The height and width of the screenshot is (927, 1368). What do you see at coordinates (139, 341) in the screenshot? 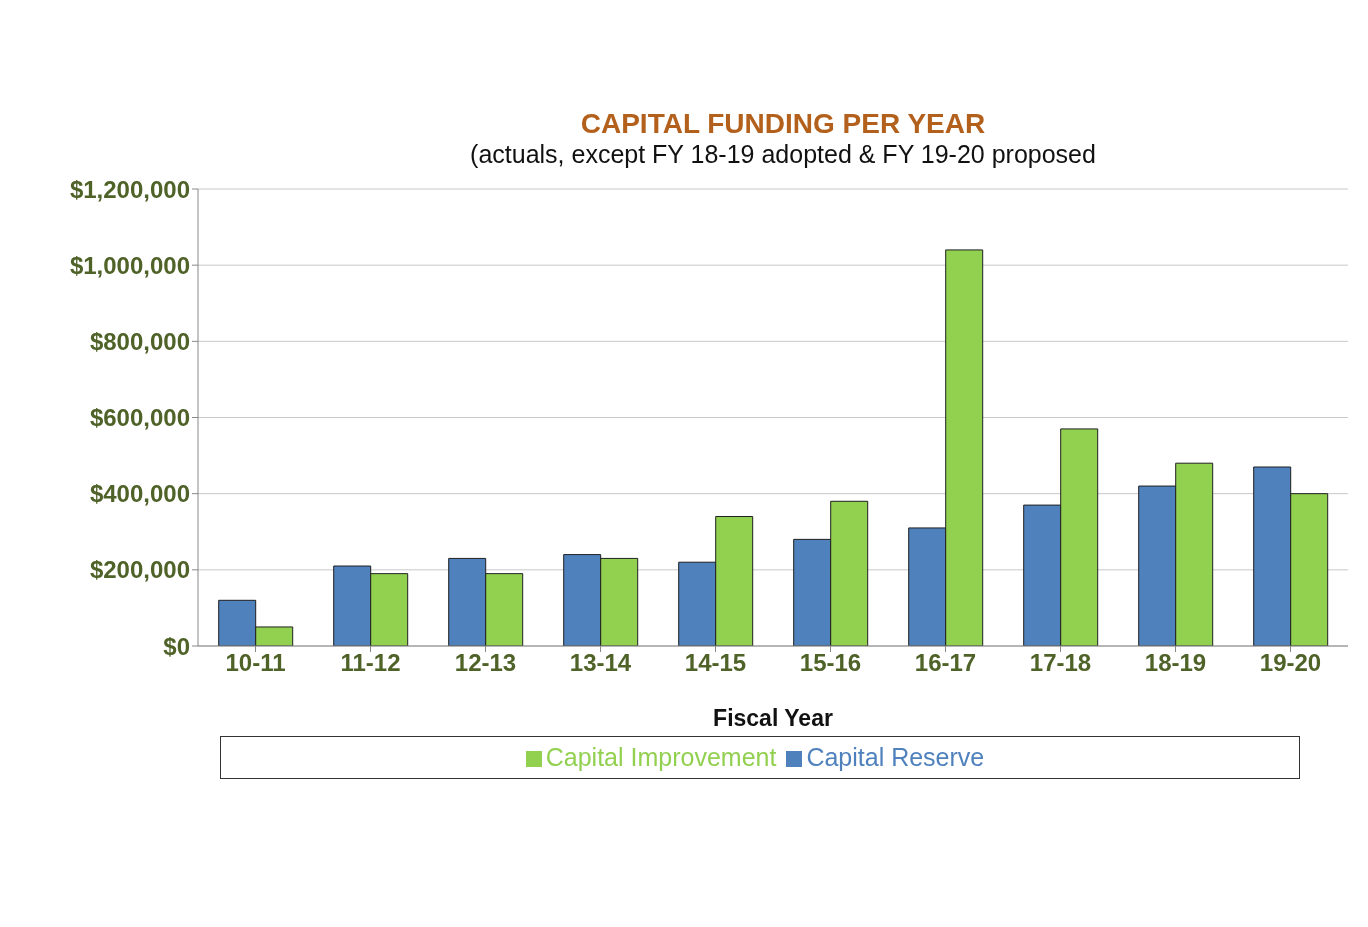
I see `y-tick-label: $800,000` at bounding box center [139, 341].